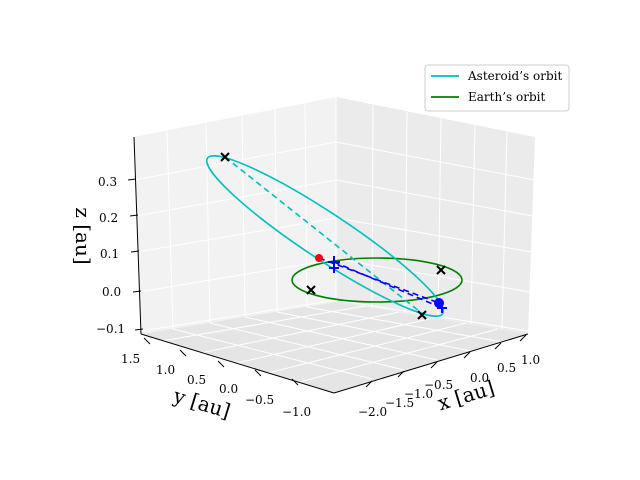  Describe the element at coordinates (399, 403) in the screenshot. I see `x-tick-label-1: −1.5` at that location.